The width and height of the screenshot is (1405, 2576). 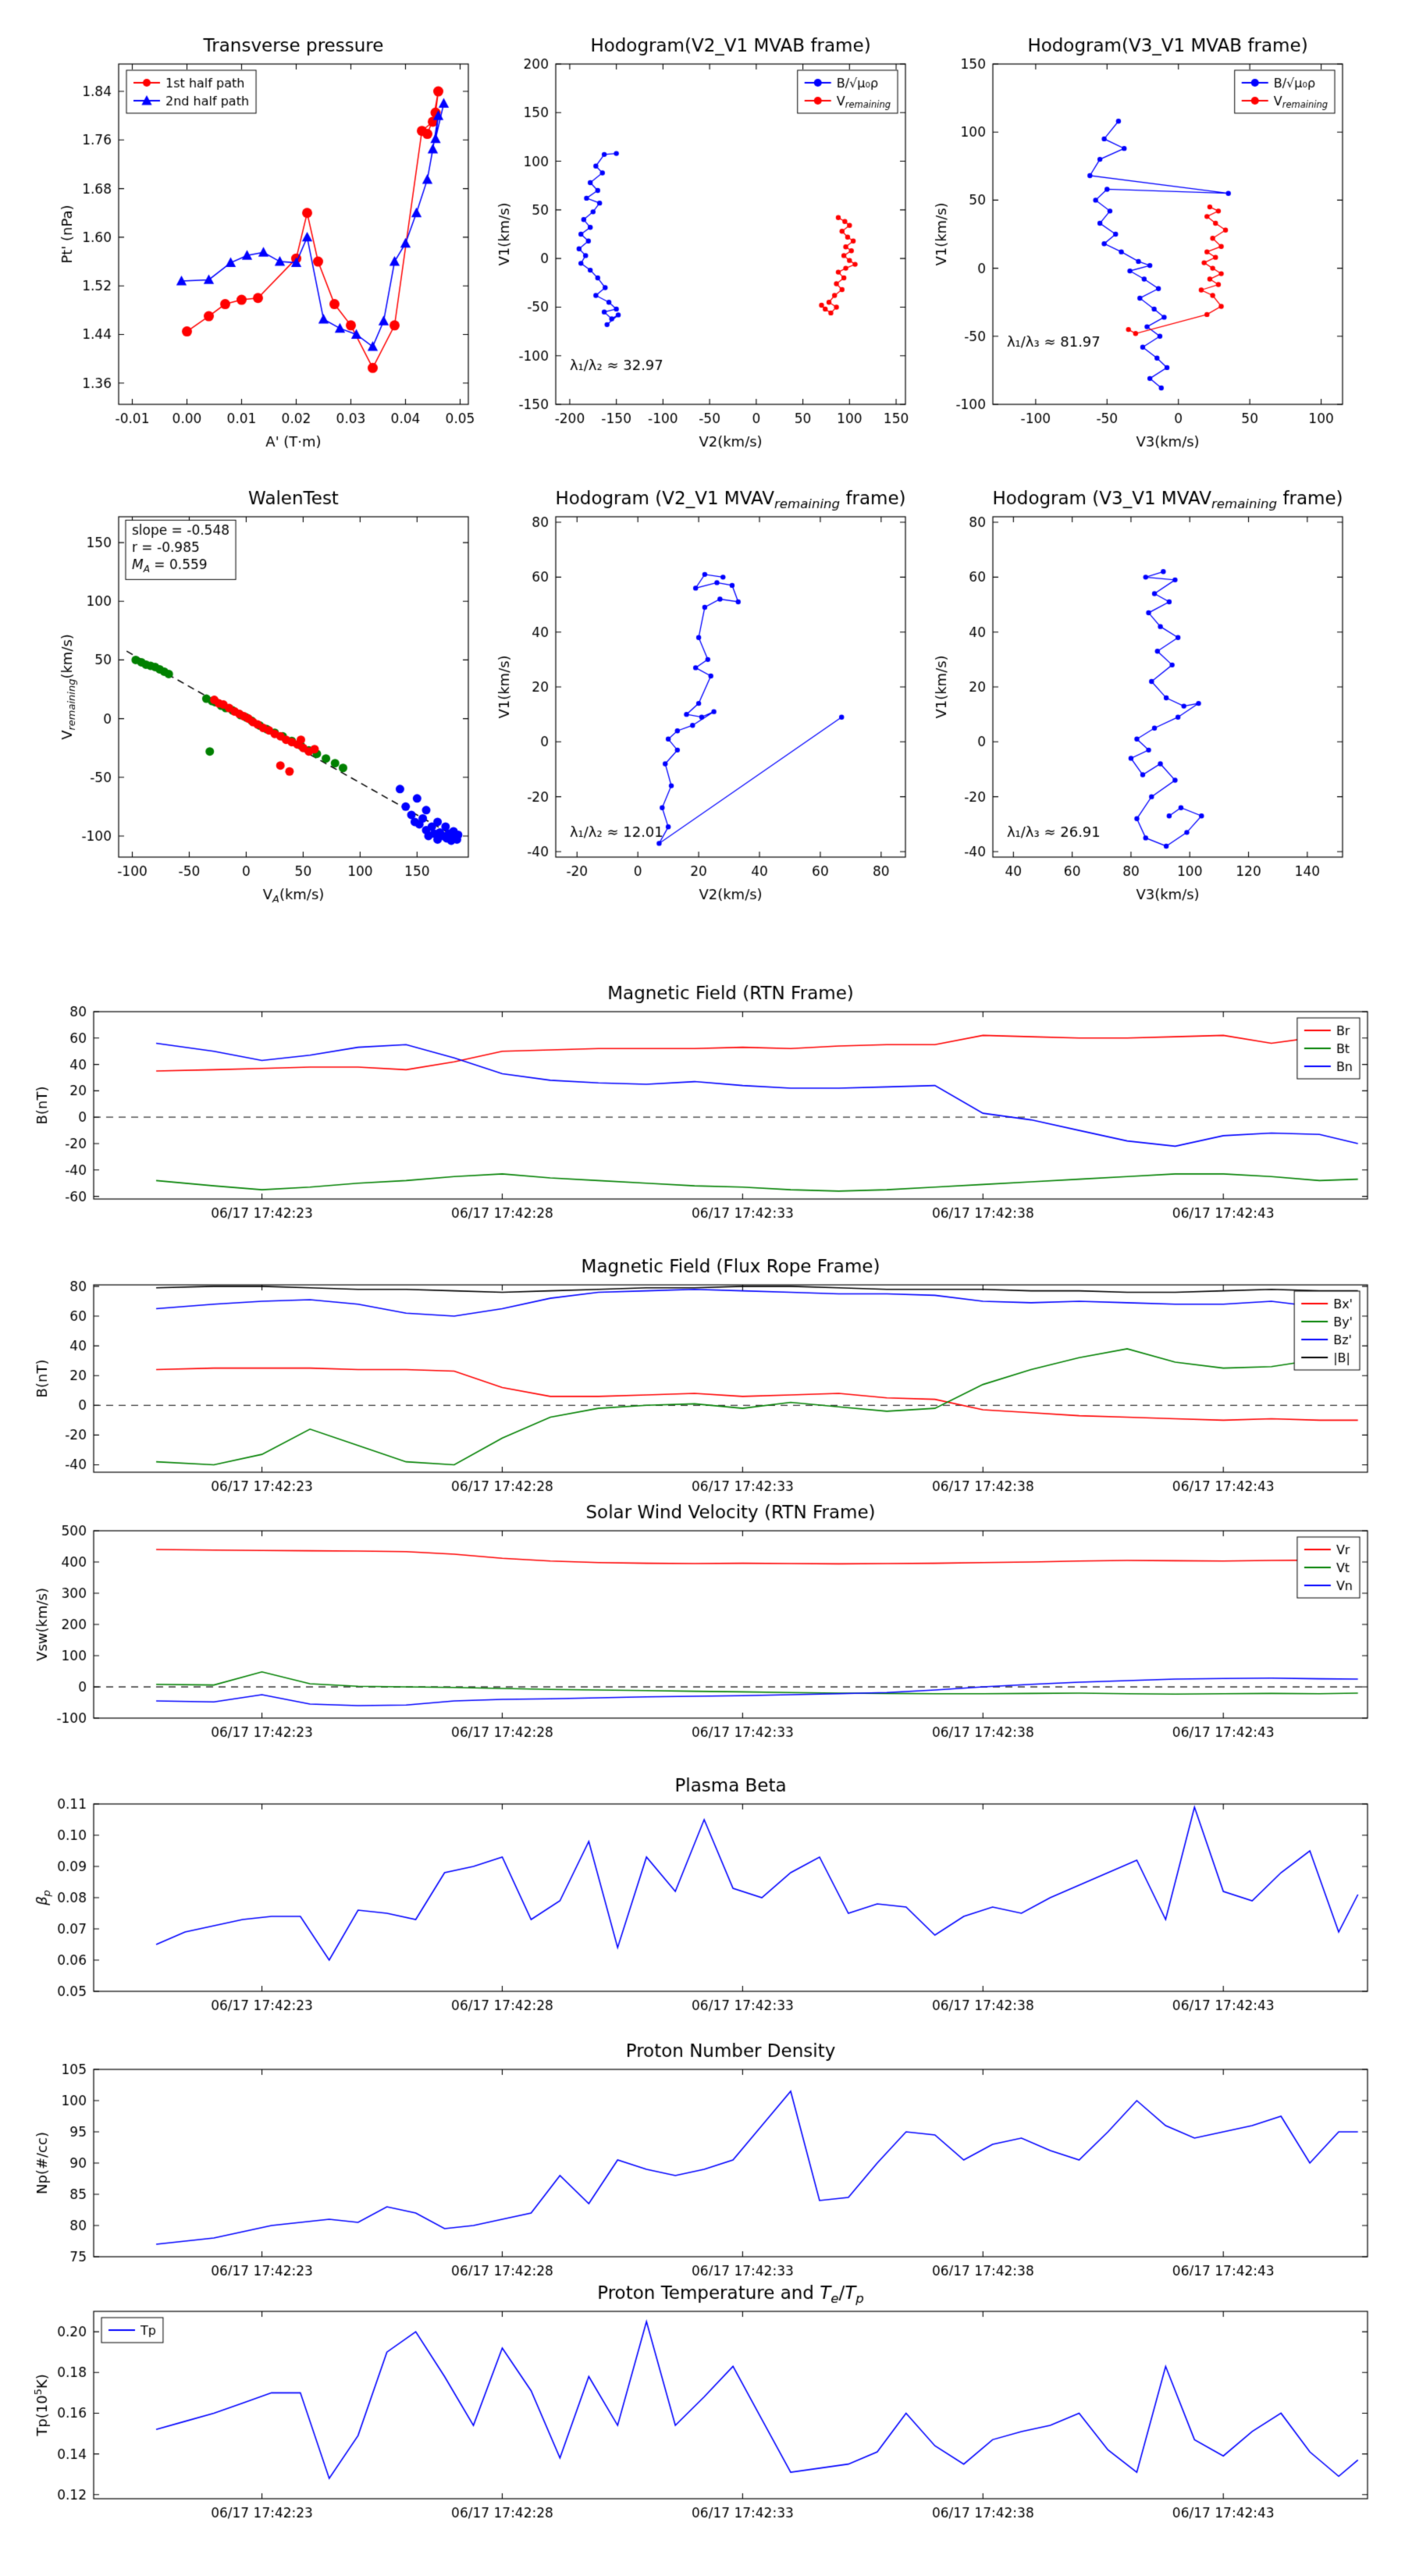 I want to click on chart-walen-test, so click(x=266, y=694).